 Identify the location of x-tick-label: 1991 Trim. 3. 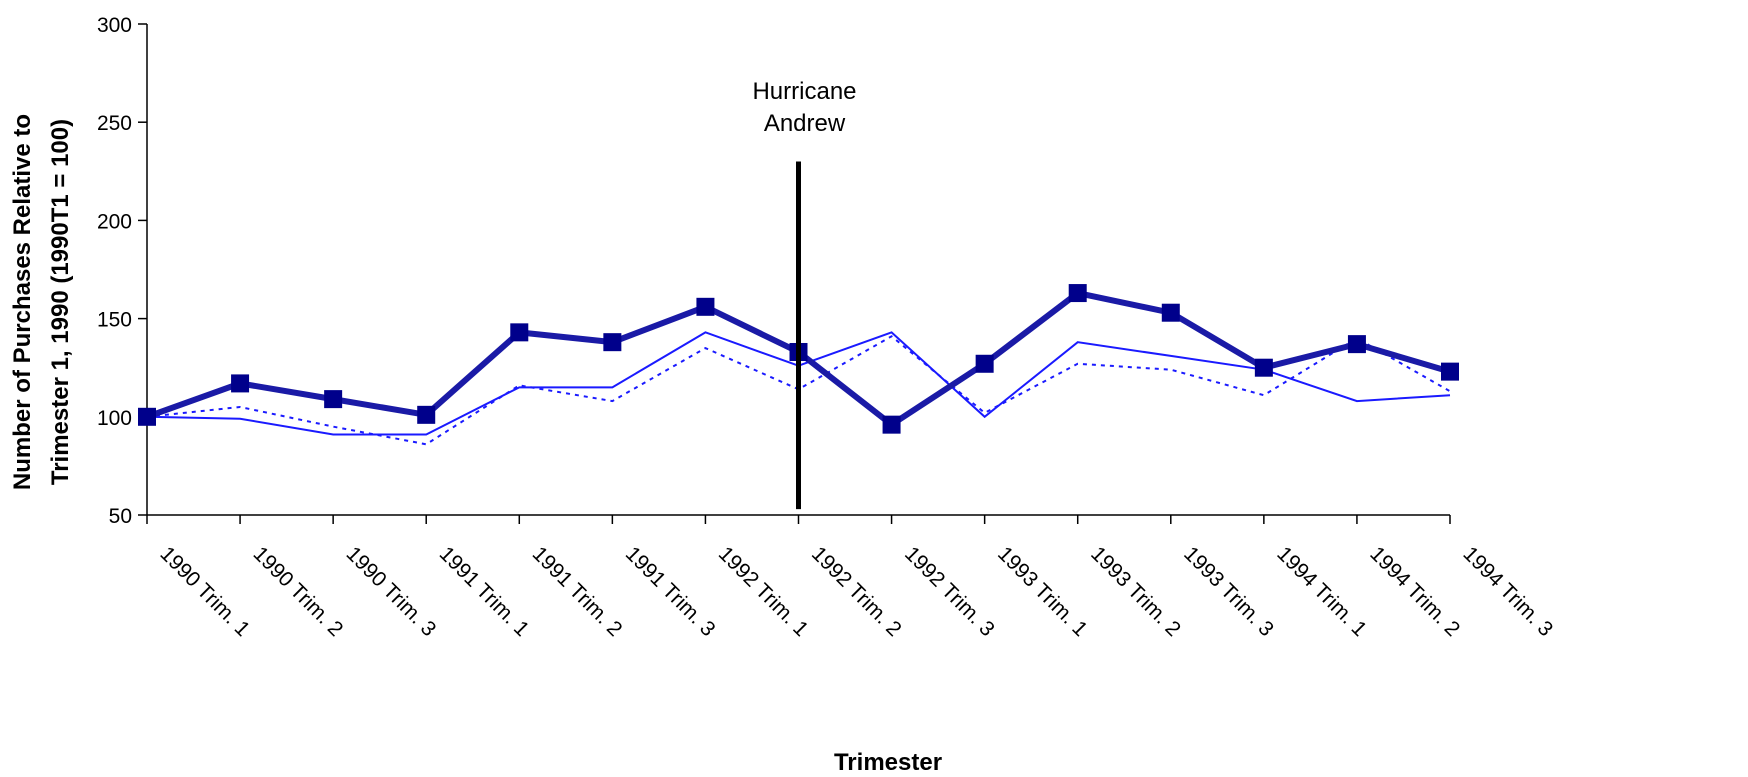
(670, 591).